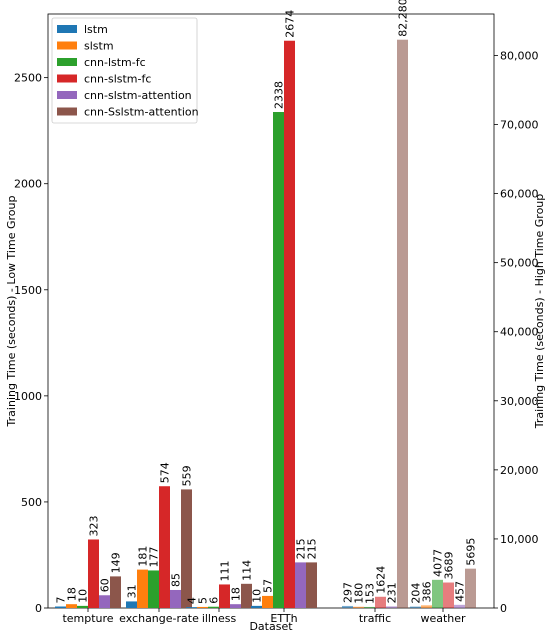 The width and height of the screenshot is (550, 634). I want to click on bar-weather-cnn-Sslstm-attention, so click(470, 588).